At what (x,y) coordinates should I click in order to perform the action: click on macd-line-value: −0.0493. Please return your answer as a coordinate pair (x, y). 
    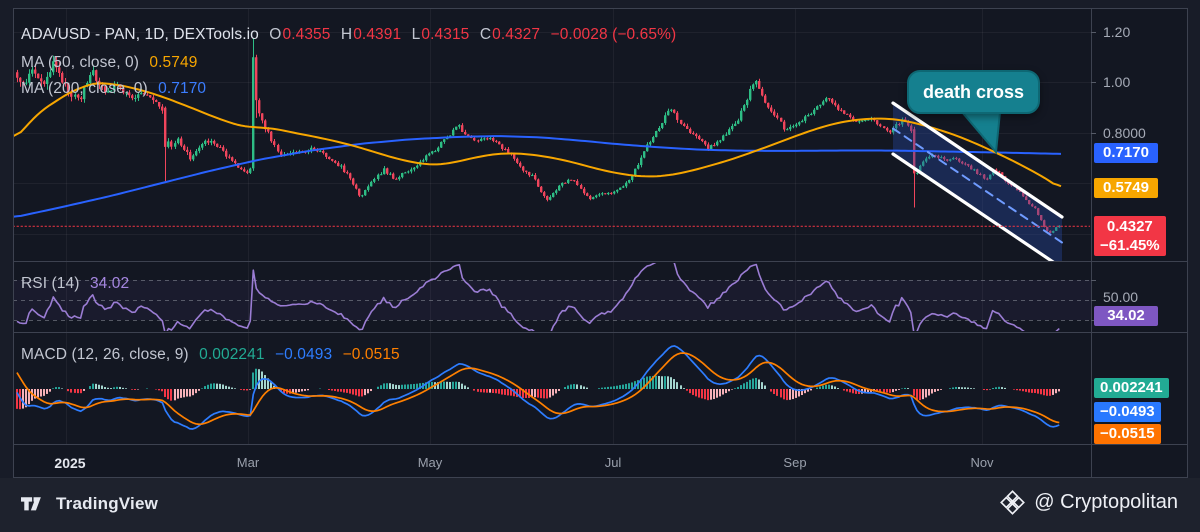
    Looking at the image, I should click on (304, 354).